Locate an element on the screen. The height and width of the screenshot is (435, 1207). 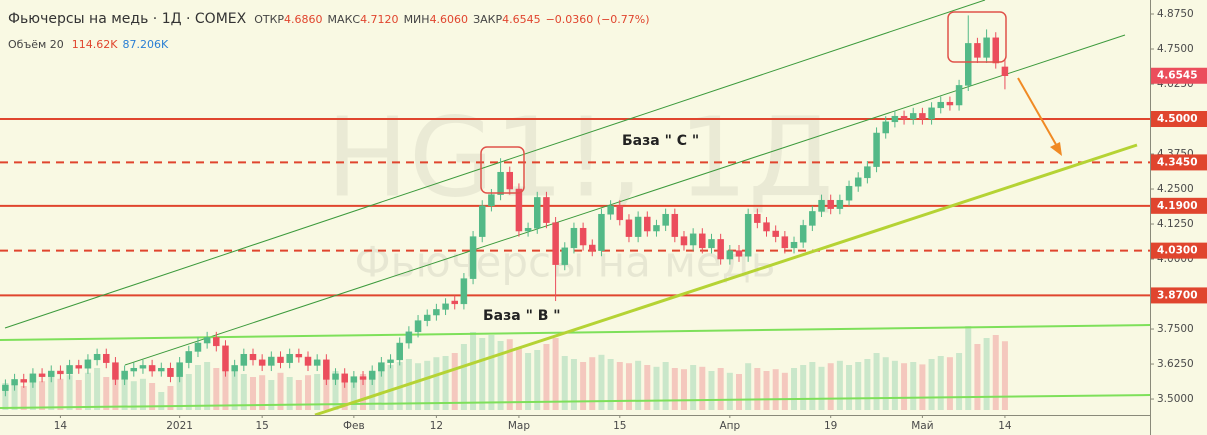
y-tick-label: 4.1250 is located at coordinates (1175, 224).